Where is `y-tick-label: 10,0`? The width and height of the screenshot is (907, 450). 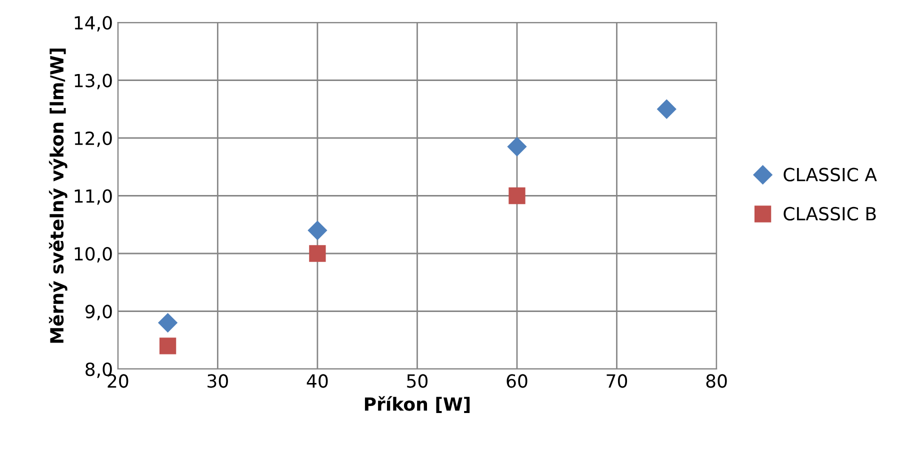
y-tick-label: 10,0 is located at coordinates (93, 254).